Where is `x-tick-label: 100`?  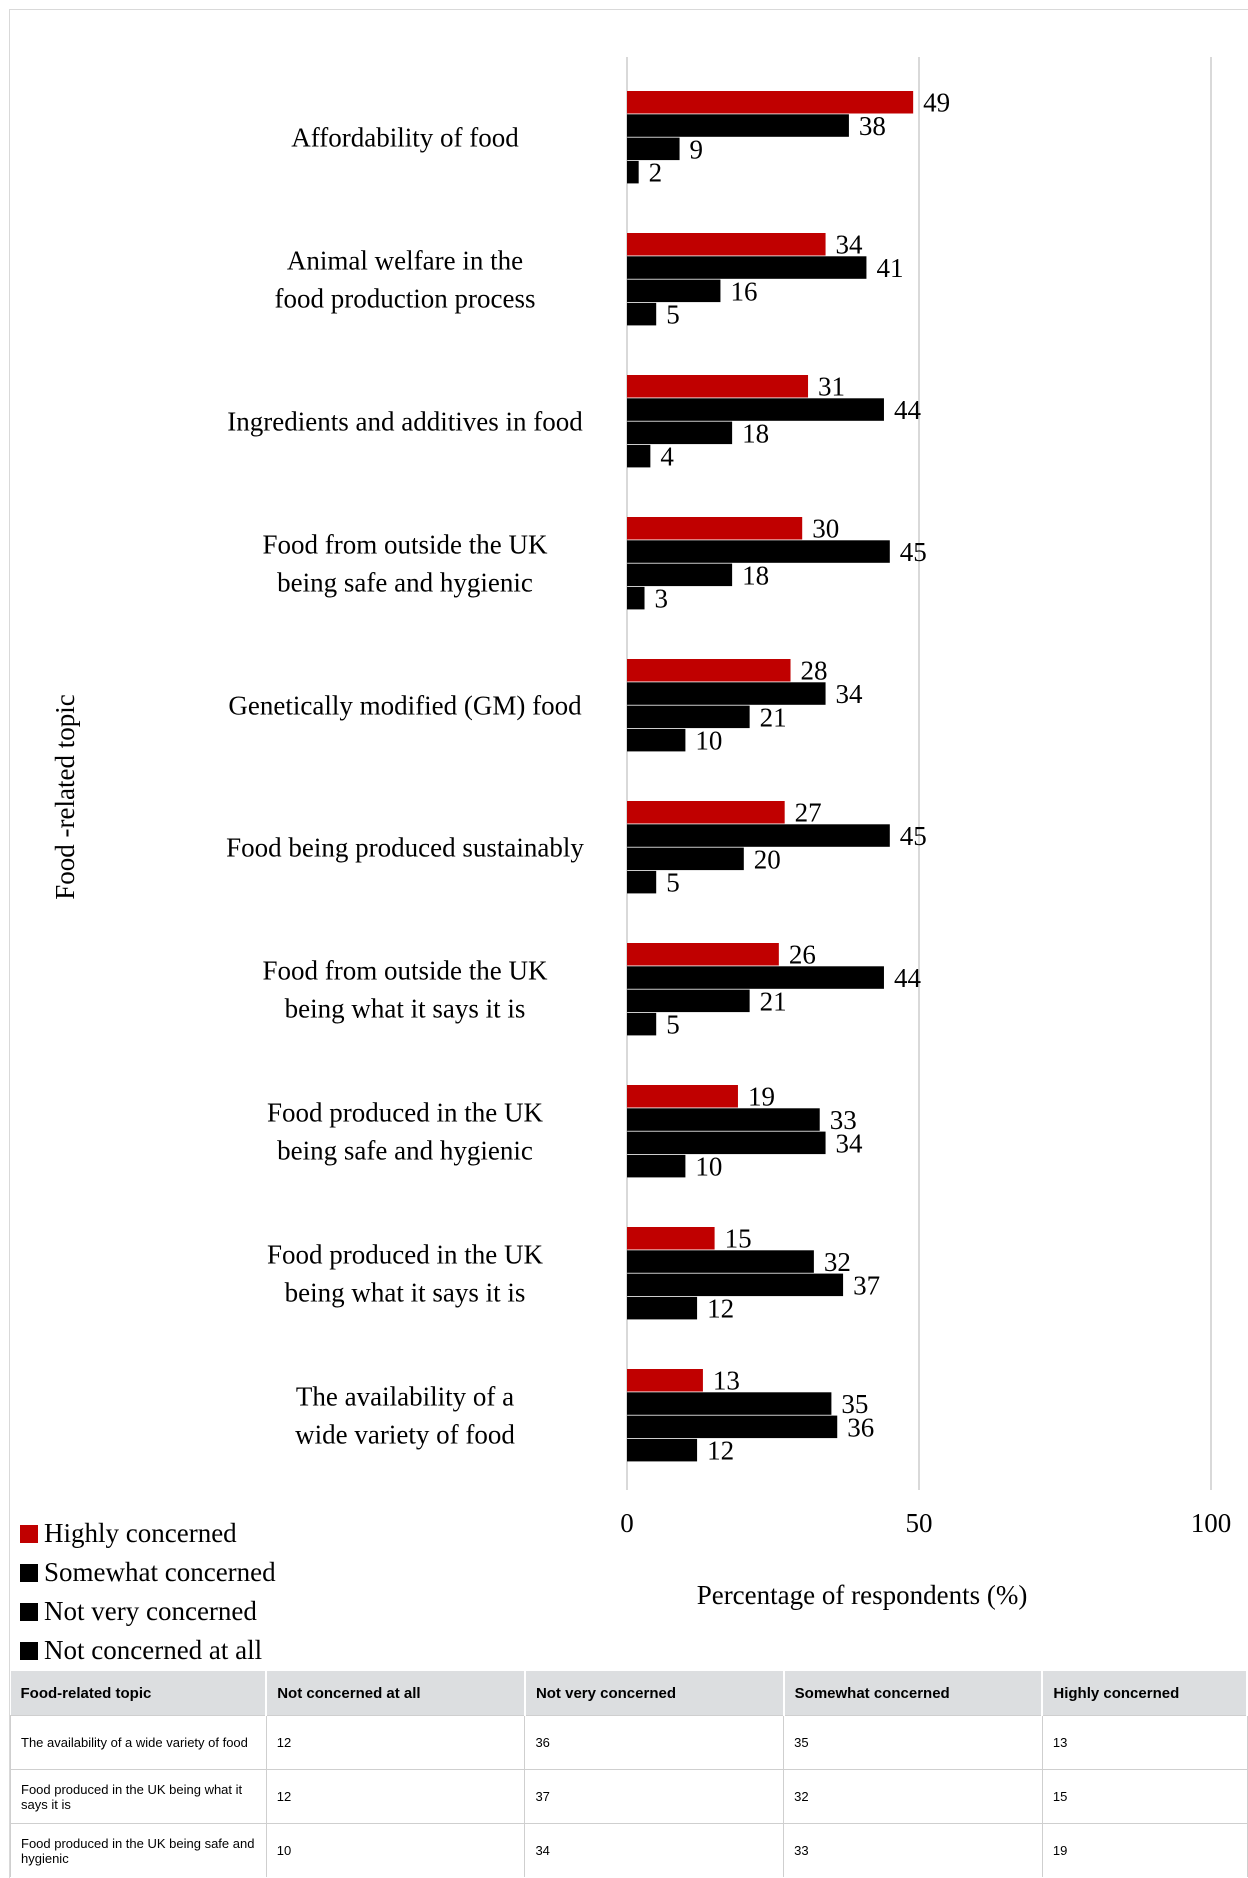
x-tick-label: 100 is located at coordinates (1211, 1523).